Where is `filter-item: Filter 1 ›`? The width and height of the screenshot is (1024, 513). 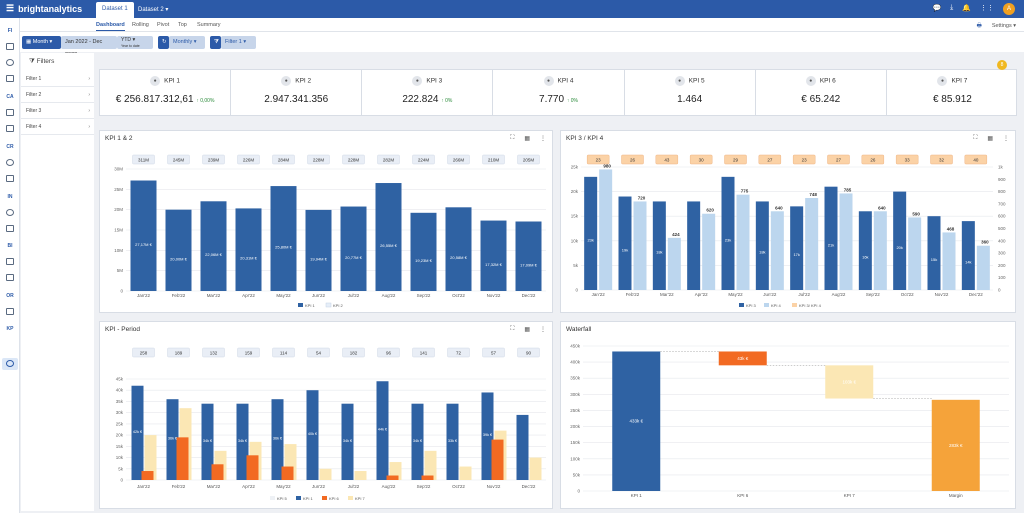 filter-item: Filter 1 › is located at coordinates (57, 79).